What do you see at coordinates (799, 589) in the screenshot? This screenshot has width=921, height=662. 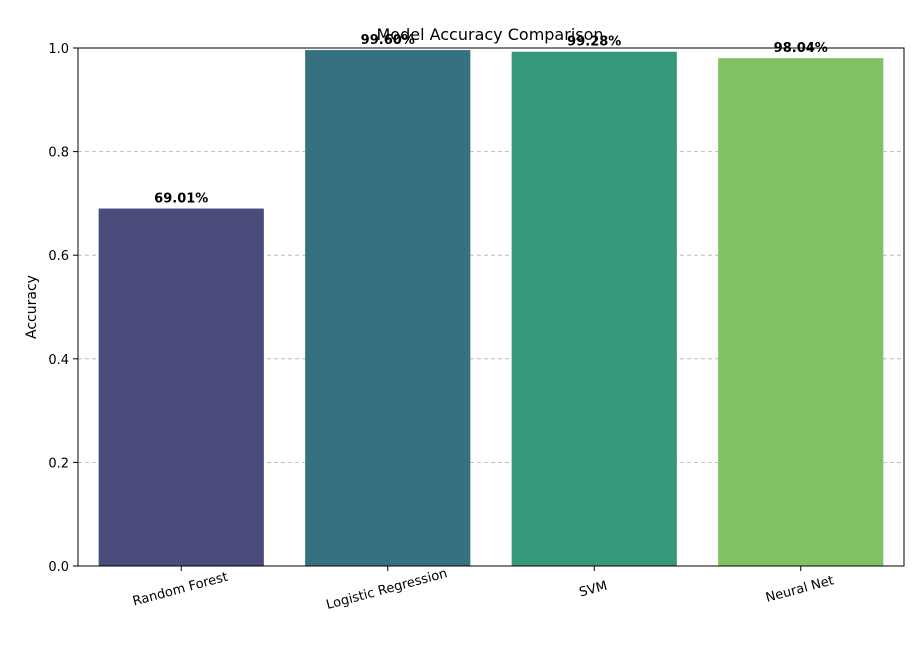 I see `x-tick-label: Neural Net` at bounding box center [799, 589].